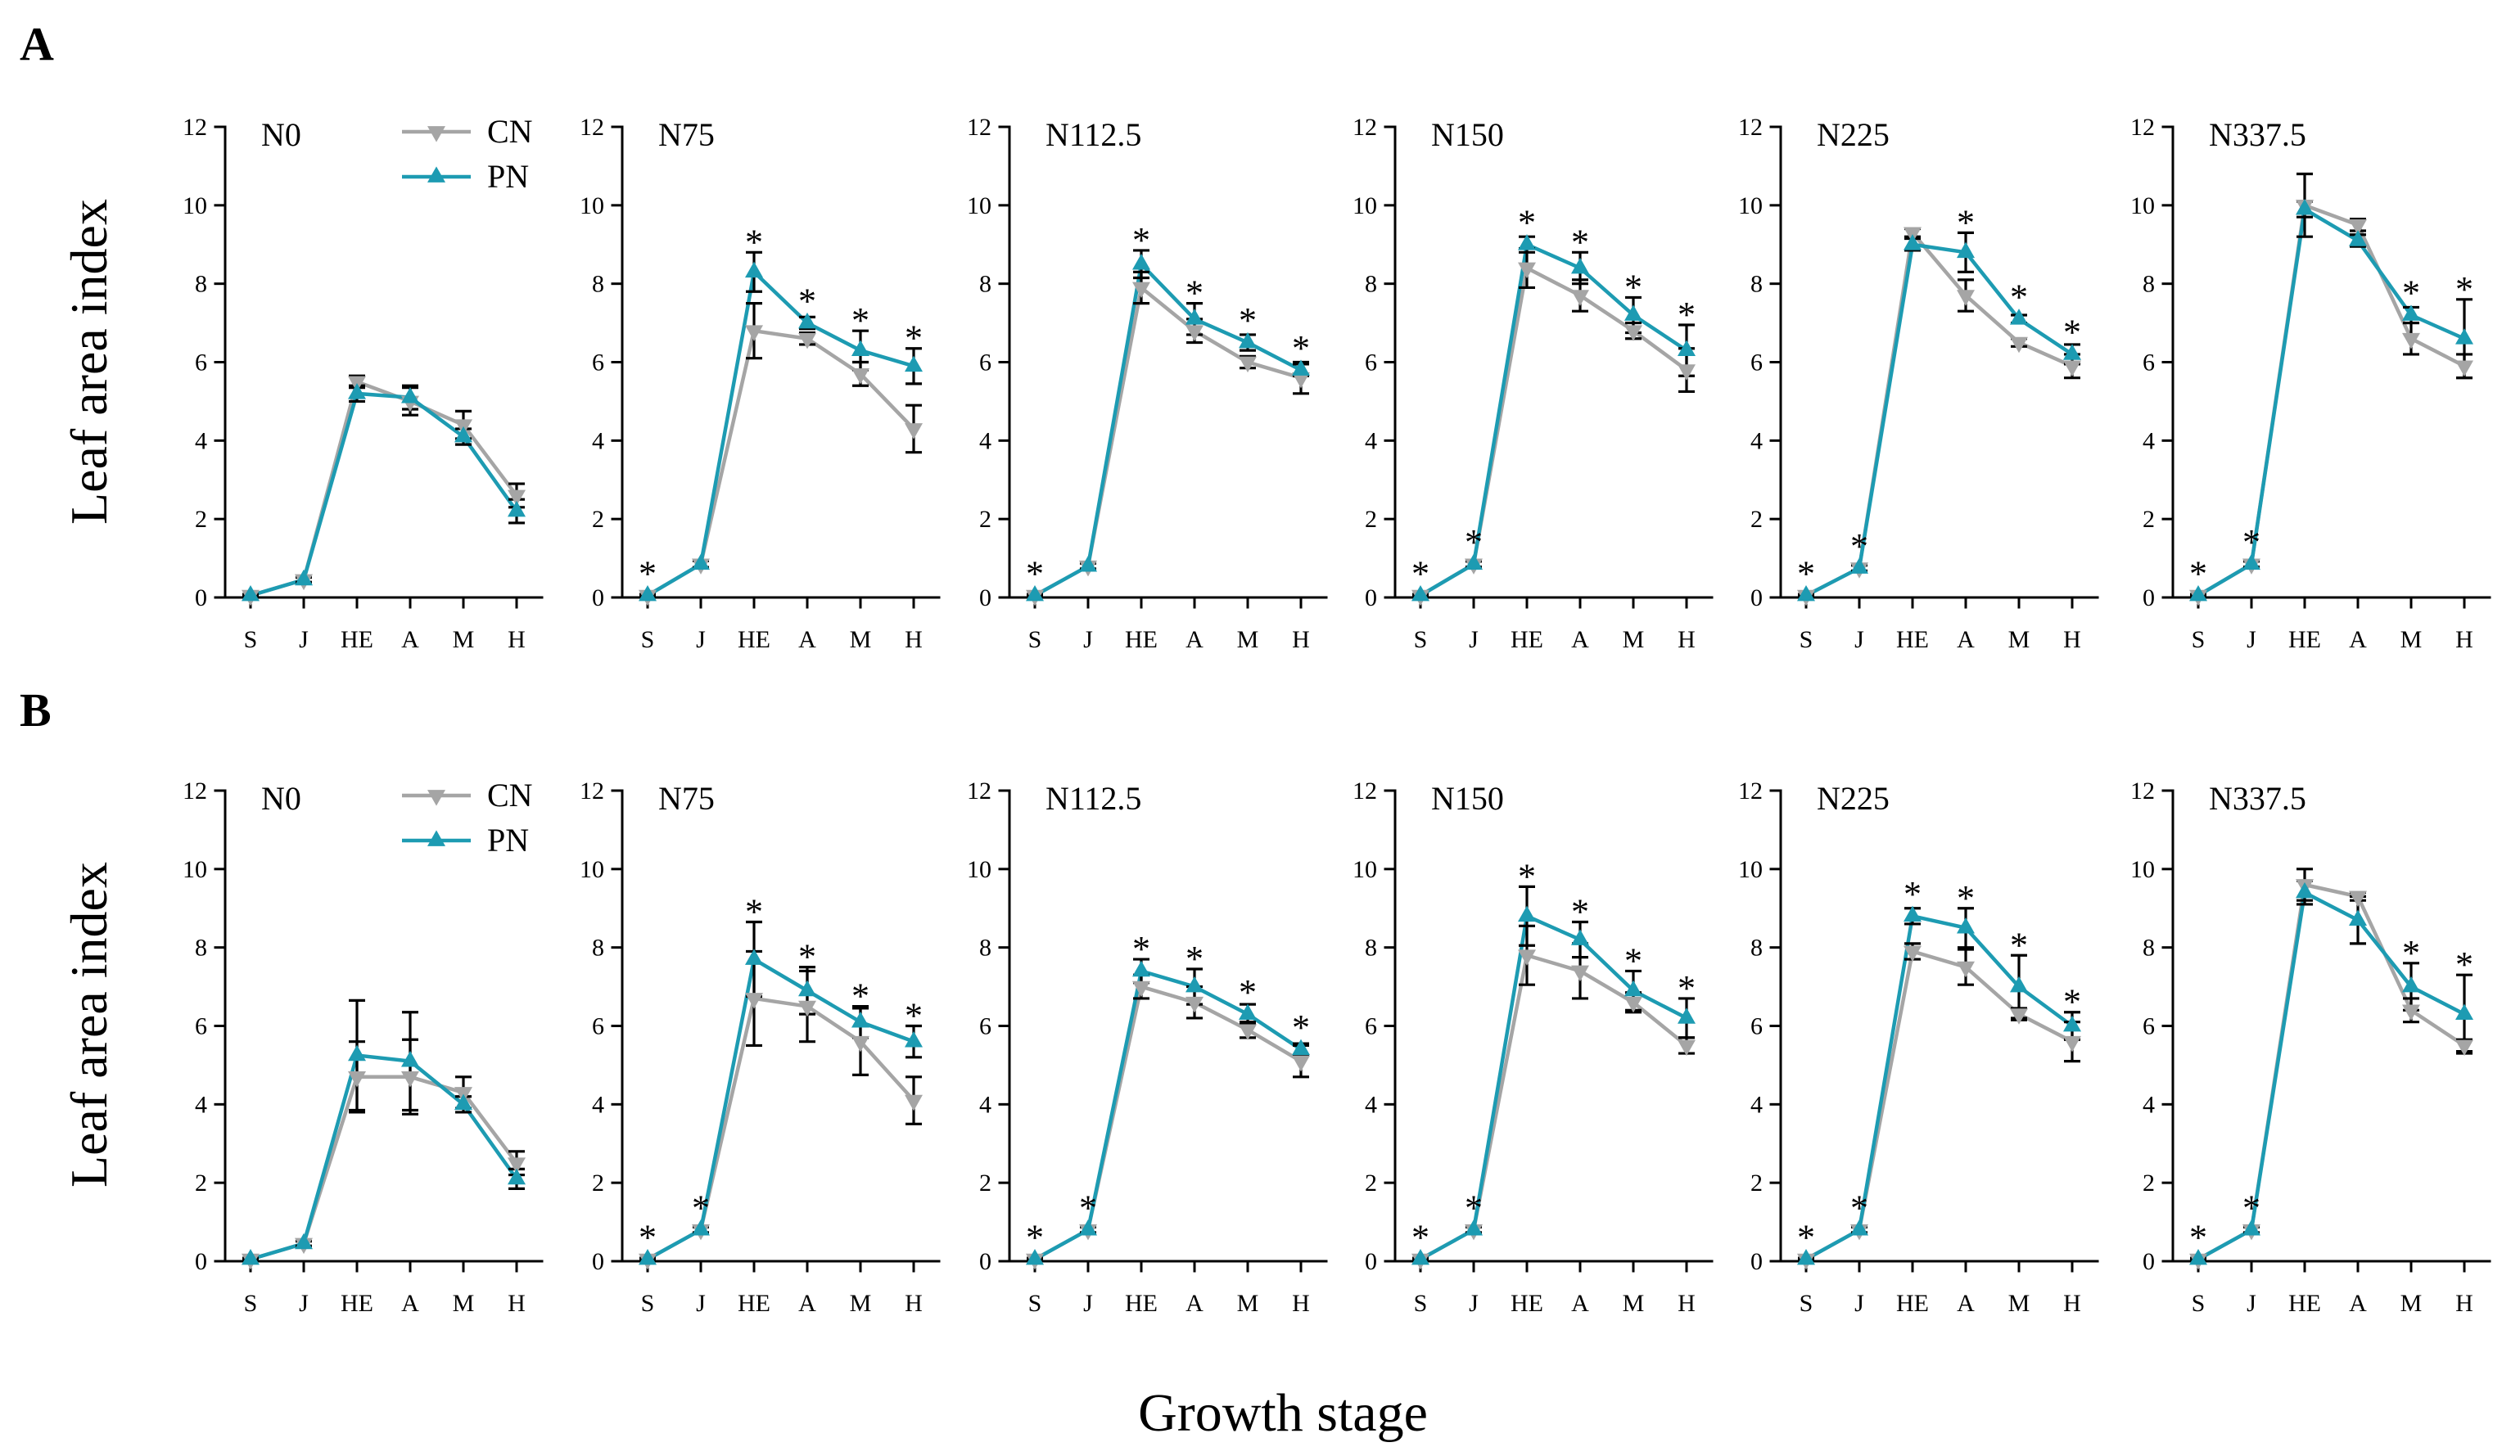  What do you see at coordinates (2258, 799) in the screenshot?
I see `panel-title: N337.5` at bounding box center [2258, 799].